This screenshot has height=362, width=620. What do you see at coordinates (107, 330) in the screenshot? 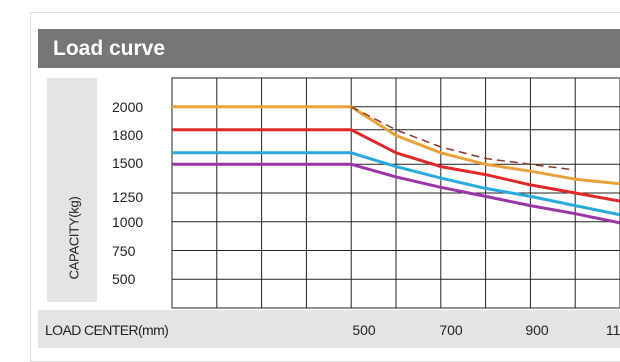
I see `x-axis-label: LOAD CENTER(mm)` at bounding box center [107, 330].